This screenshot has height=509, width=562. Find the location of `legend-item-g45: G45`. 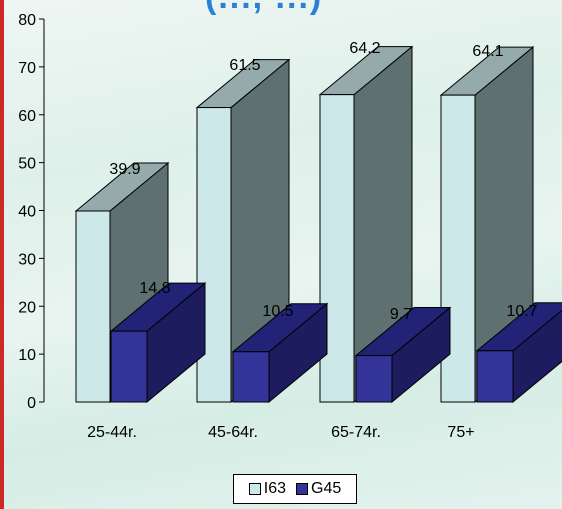

legend-item-g45: G45 is located at coordinates (318, 489).